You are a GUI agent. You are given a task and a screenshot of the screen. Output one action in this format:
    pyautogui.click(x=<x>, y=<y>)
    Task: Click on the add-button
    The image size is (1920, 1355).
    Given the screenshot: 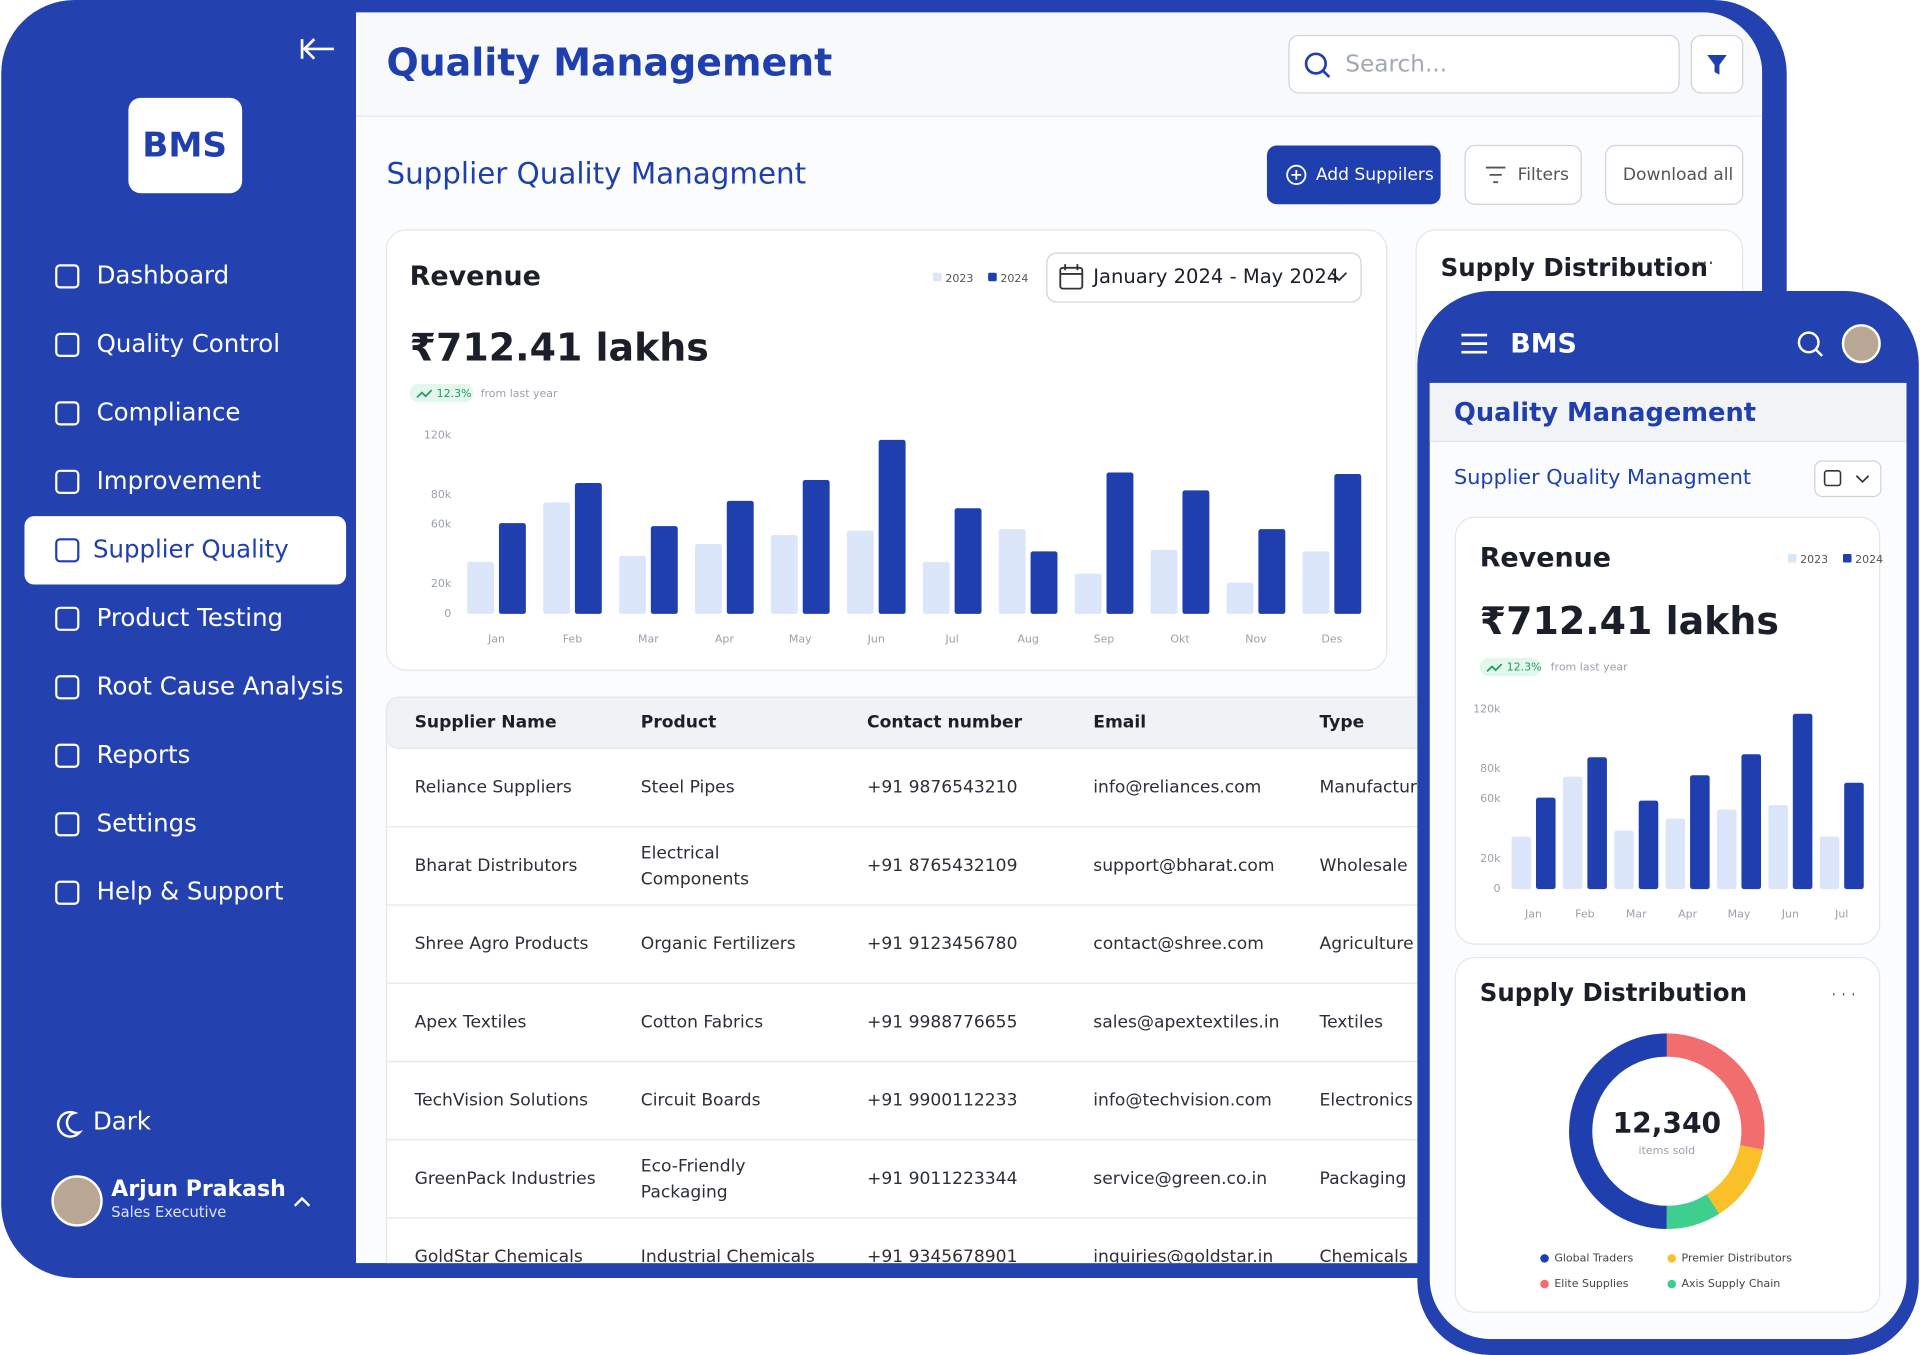 What is the action you would take?
    pyautogui.click(x=1353, y=175)
    